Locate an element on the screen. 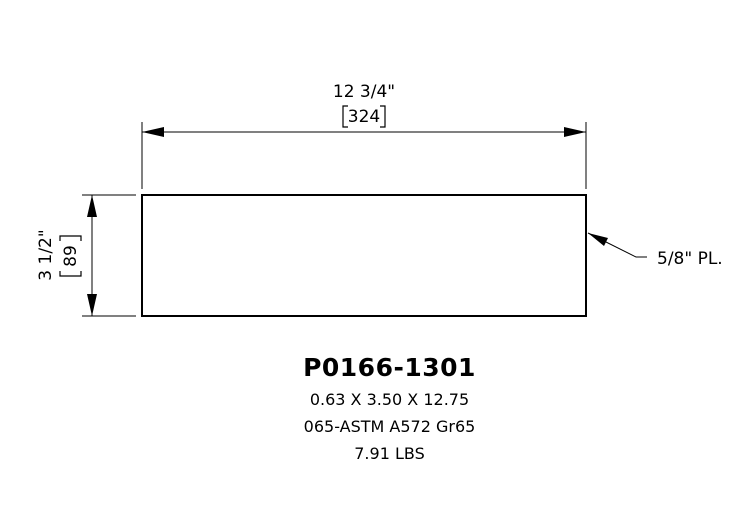  width-arrow-right is located at coordinates (575, 132).